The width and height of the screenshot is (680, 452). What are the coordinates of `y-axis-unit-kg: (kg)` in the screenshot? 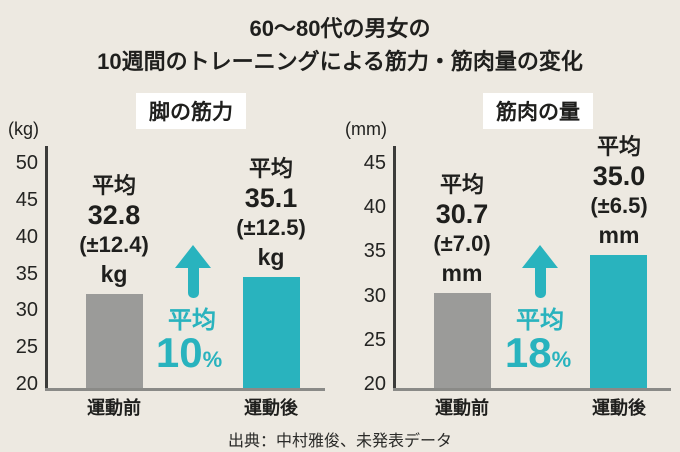 It's located at (23, 129).